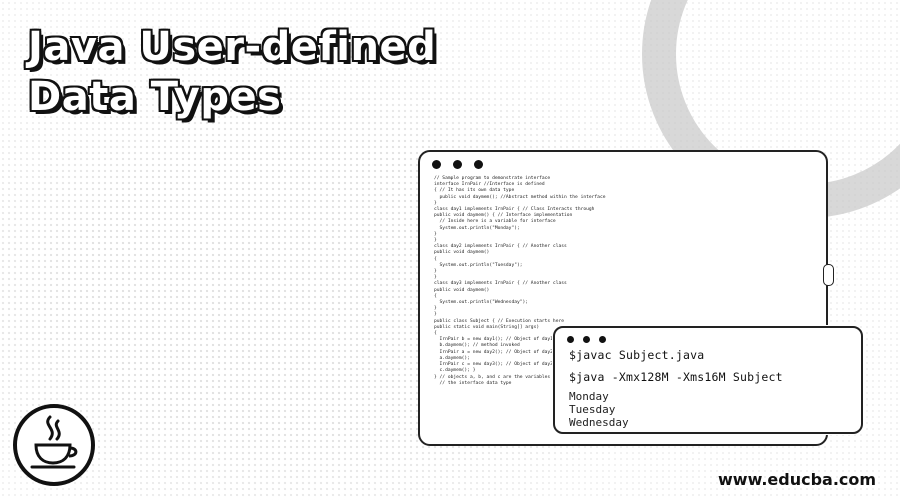 The height and width of the screenshot is (500, 900). Describe the element at coordinates (232, 72) in the screenshot. I see `page-title: Java User-defined Data Types` at that location.